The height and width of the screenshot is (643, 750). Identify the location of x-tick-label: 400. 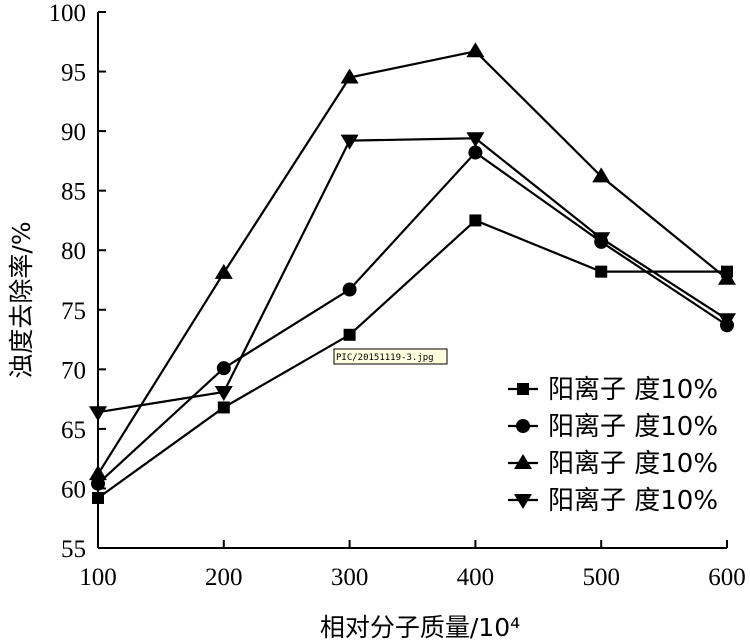
(476, 577).